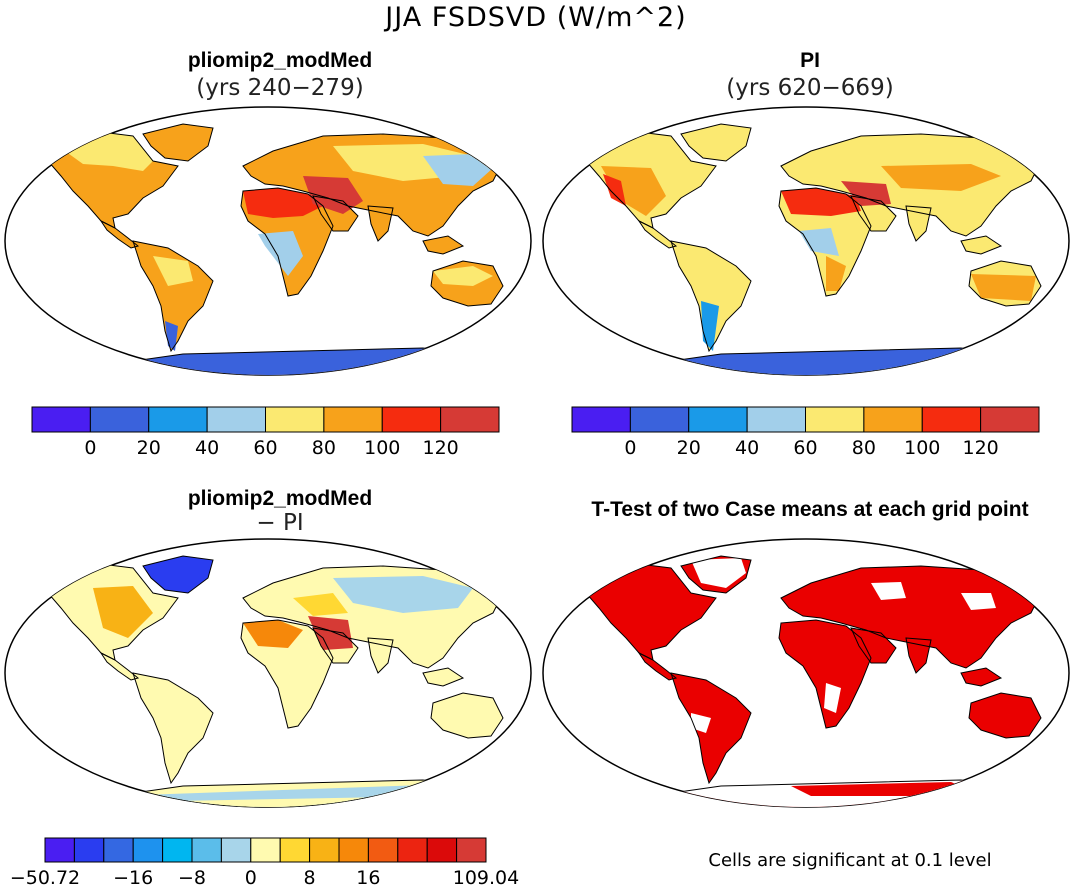 The width and height of the screenshot is (1072, 885). Describe the element at coordinates (280, 498) in the screenshot. I see `panel-title-bottom-left: pliomip2_modMed` at that location.